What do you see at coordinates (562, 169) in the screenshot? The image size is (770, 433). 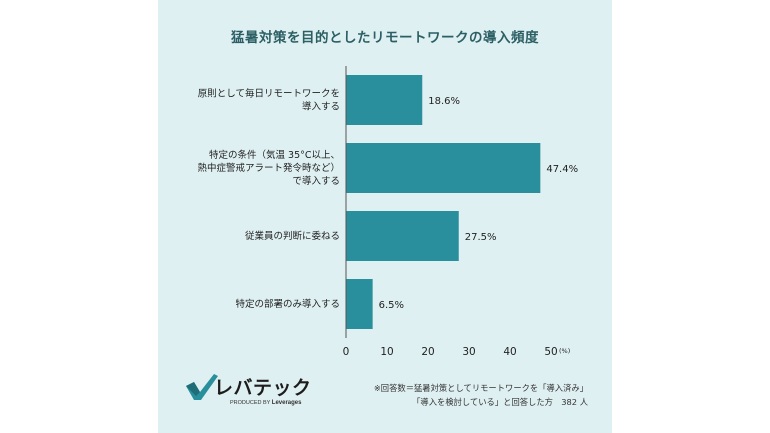 I see `bar-value-label-1: 47.4%` at bounding box center [562, 169].